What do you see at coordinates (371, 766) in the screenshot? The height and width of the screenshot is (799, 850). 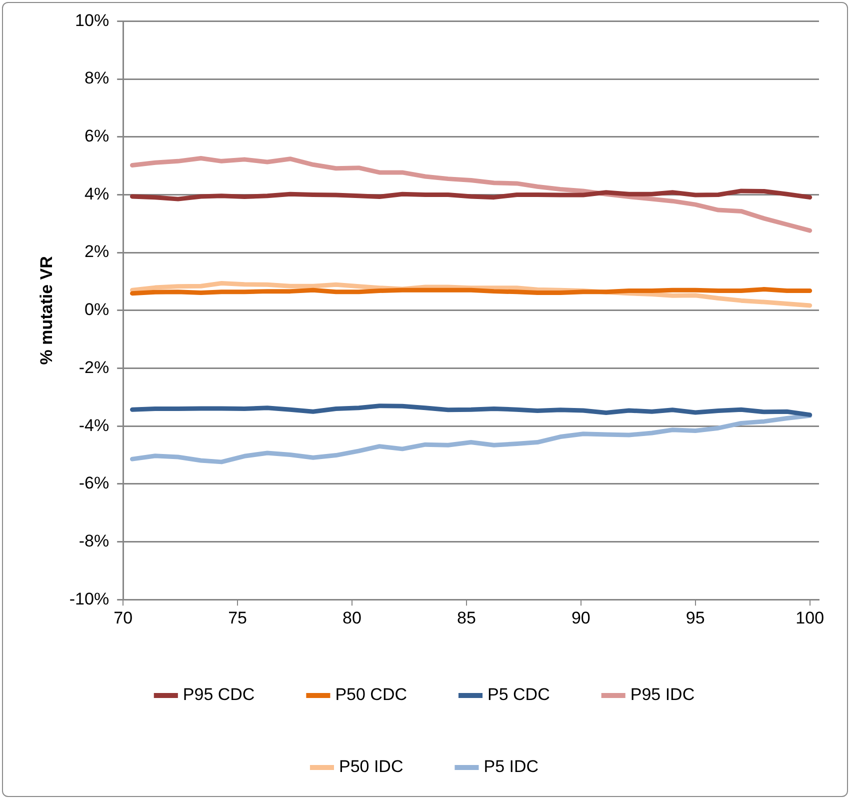 I see `legend-label: P50 IDC` at bounding box center [371, 766].